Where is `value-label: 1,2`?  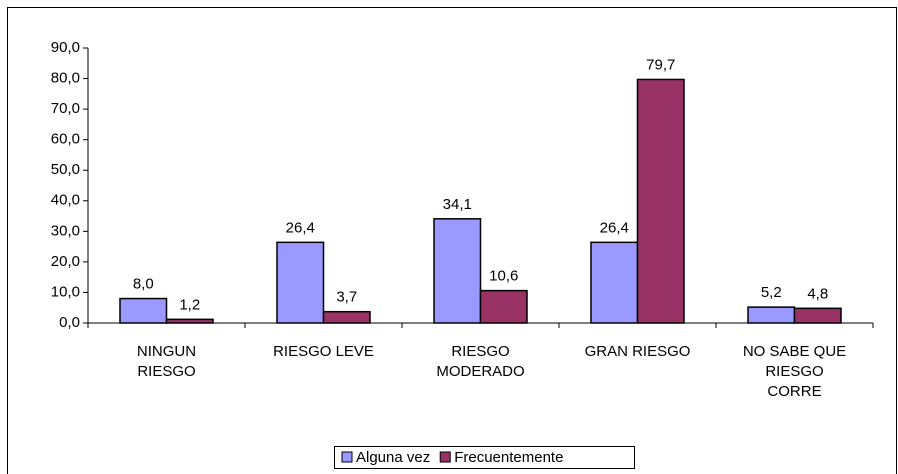 value-label: 1,2 is located at coordinates (189, 304).